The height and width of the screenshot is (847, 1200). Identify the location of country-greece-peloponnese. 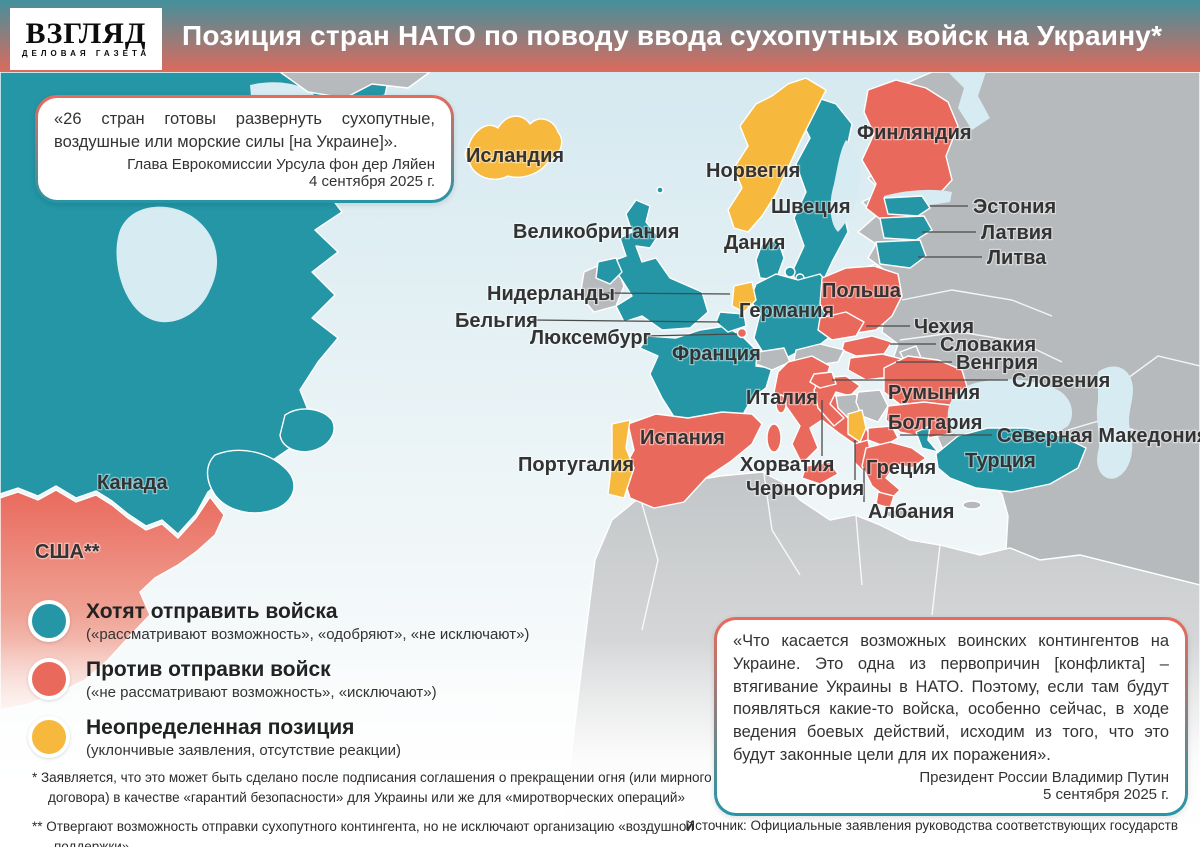
(885, 500).